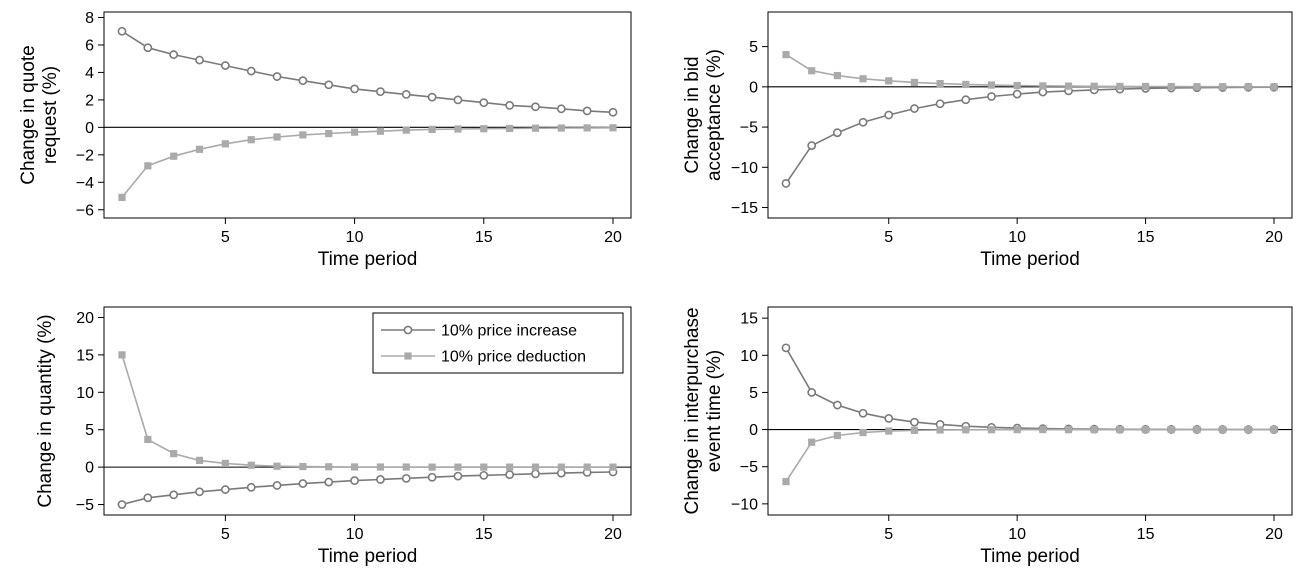 This screenshot has width=1299, height=574. I want to click on y-tick-label: 20, so click(85, 318).